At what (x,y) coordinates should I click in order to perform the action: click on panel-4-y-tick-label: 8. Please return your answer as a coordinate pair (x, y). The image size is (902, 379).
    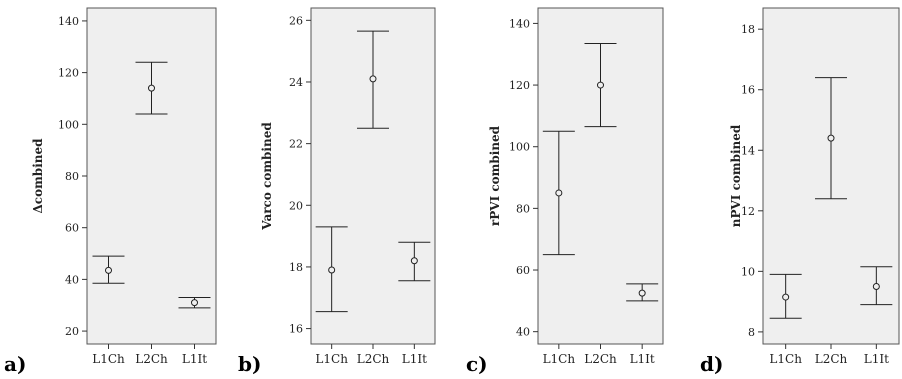
    Looking at the image, I should click on (751, 332).